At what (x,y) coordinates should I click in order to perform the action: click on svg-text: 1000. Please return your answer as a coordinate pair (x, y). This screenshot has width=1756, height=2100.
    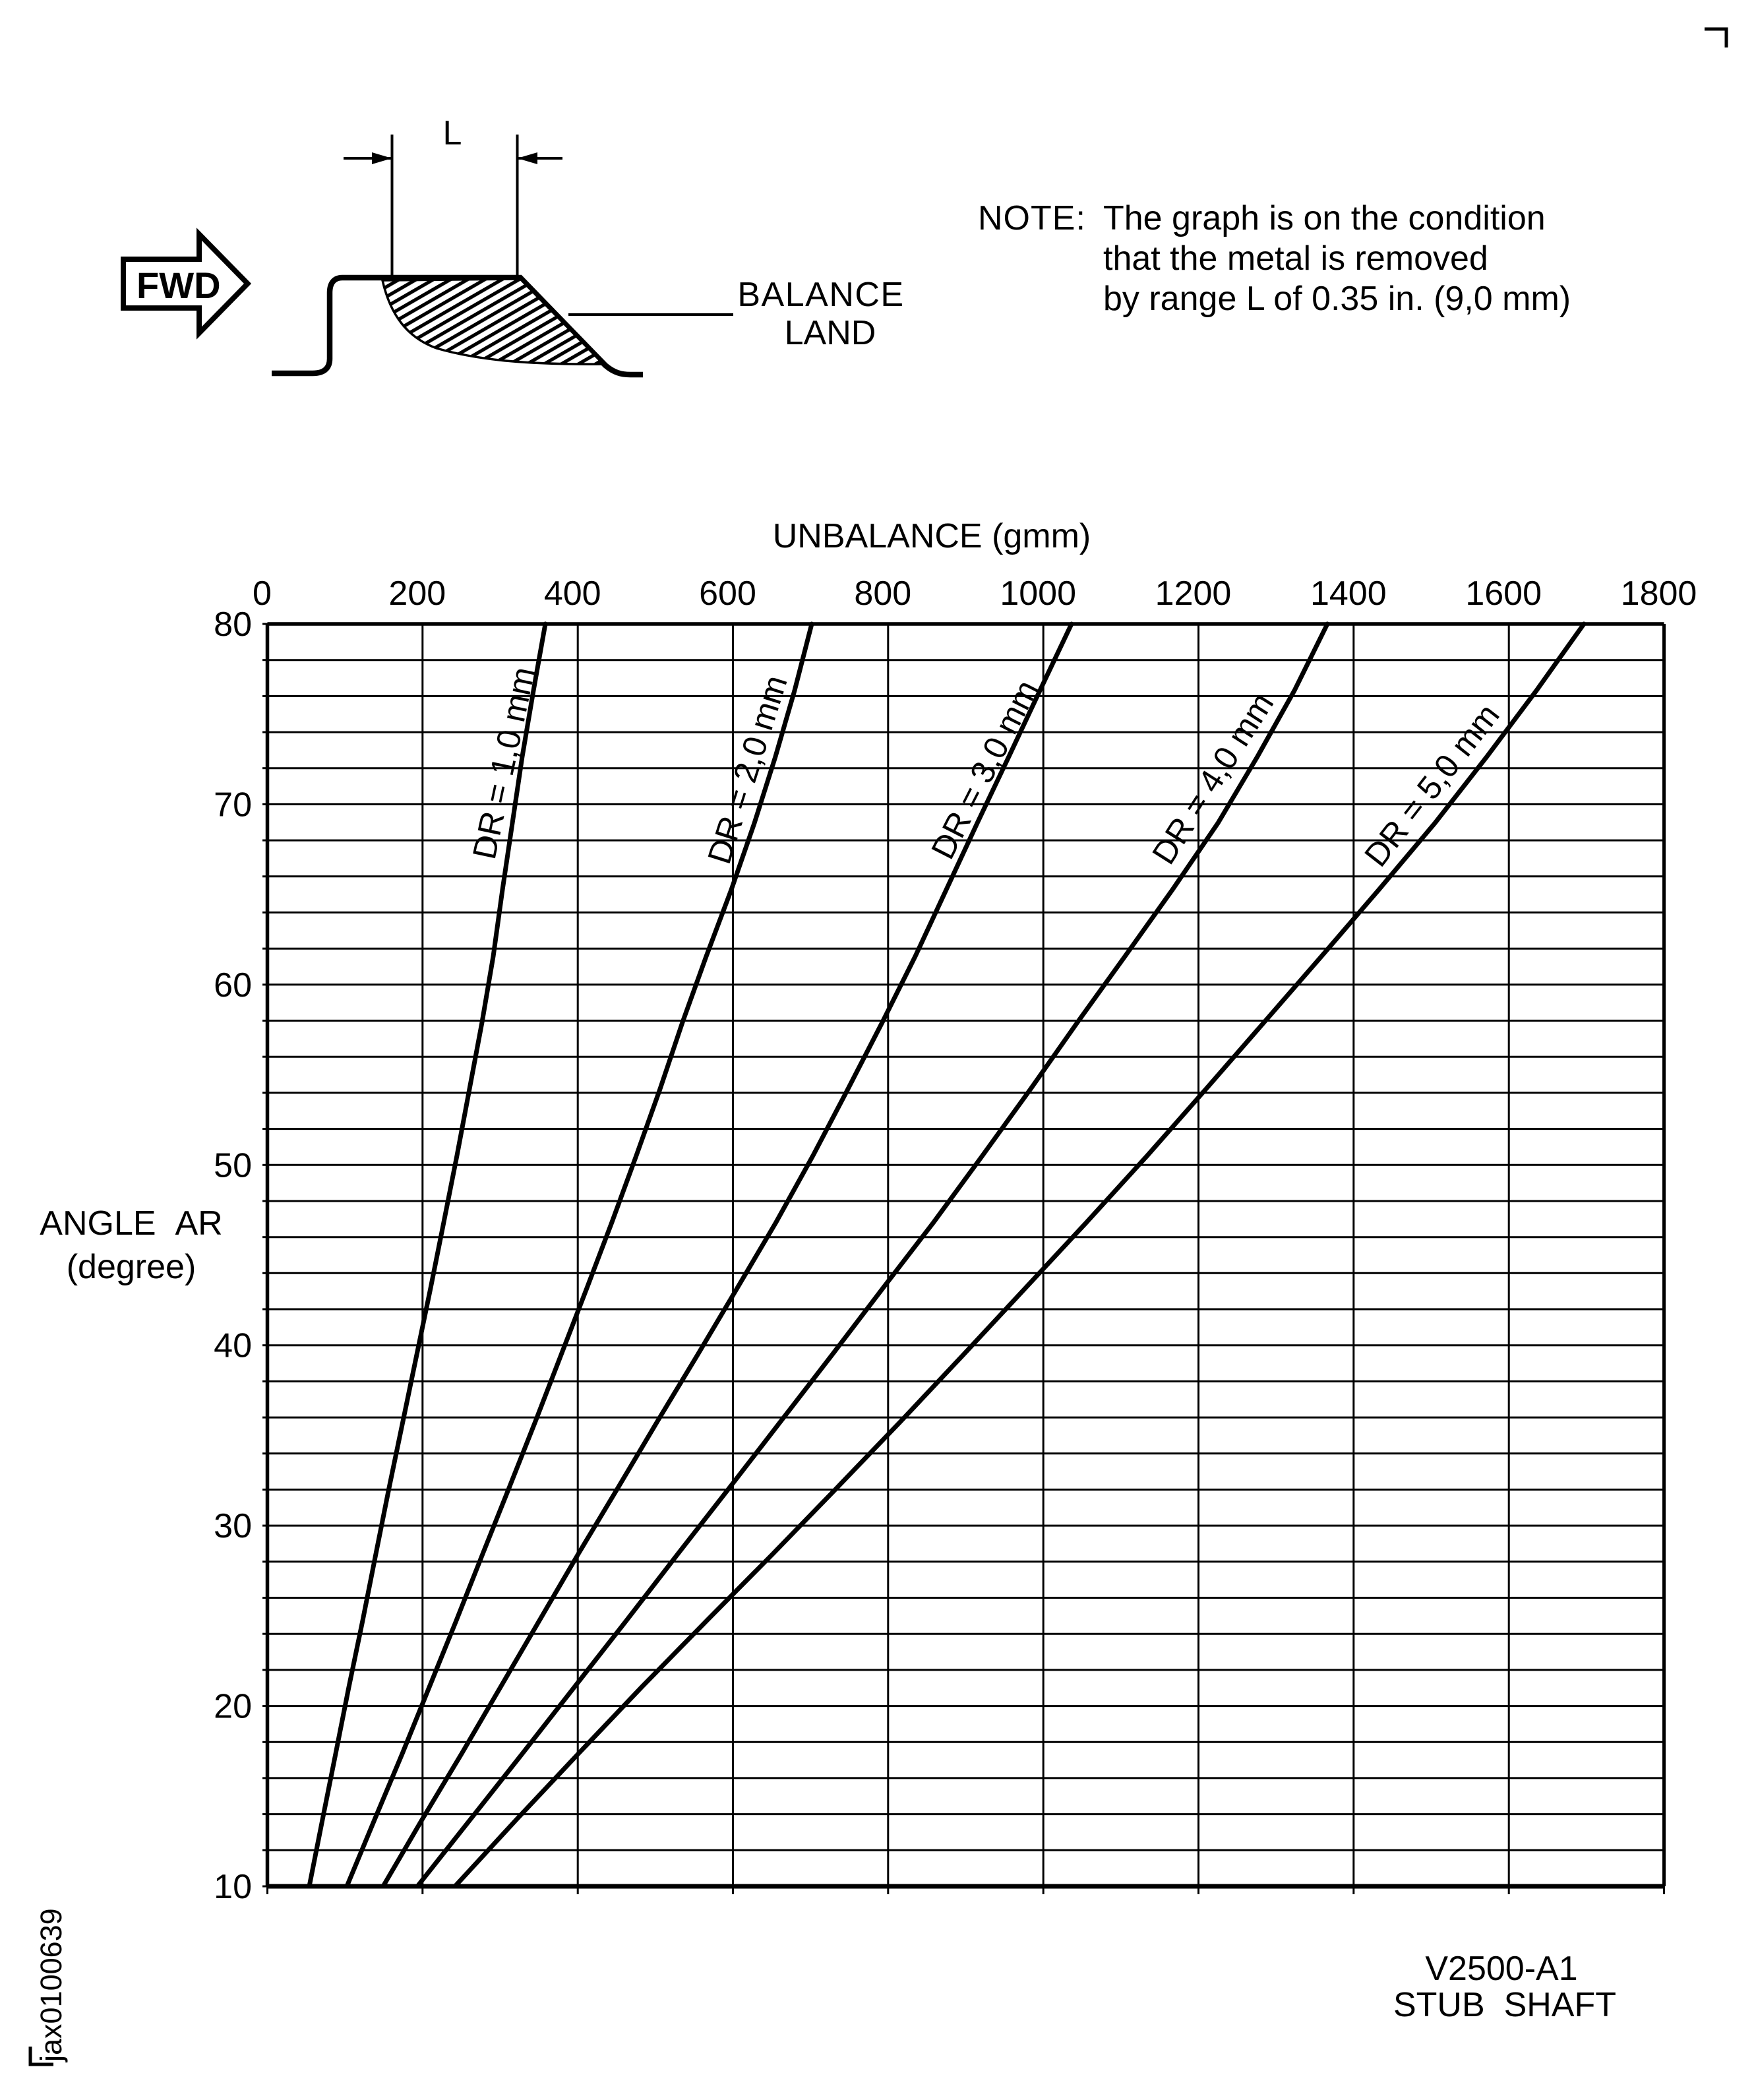
    Looking at the image, I should click on (1038, 593).